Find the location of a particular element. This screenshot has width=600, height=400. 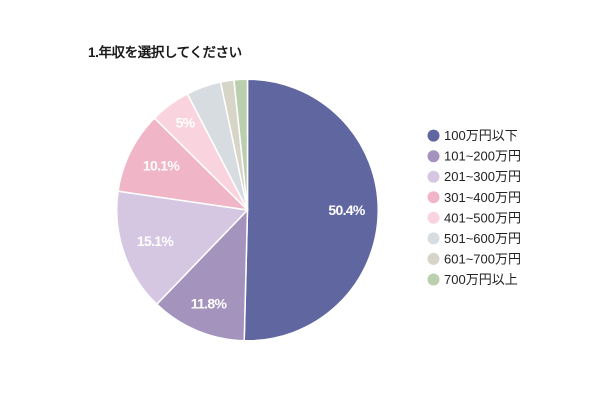

svg-text: 15.1% is located at coordinates (155, 241).